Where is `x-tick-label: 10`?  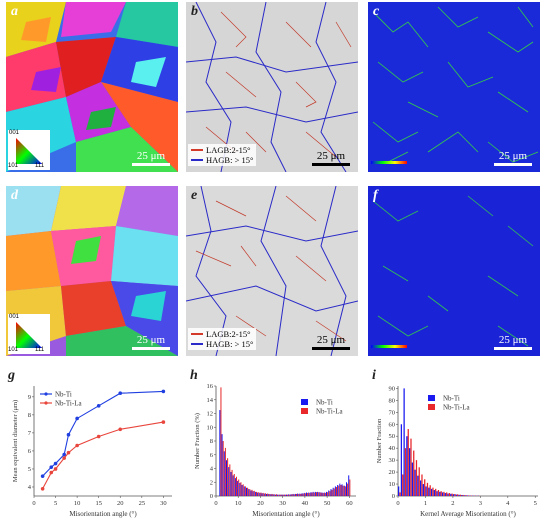
x-tick-label: 10 is located at coordinates (238, 503).